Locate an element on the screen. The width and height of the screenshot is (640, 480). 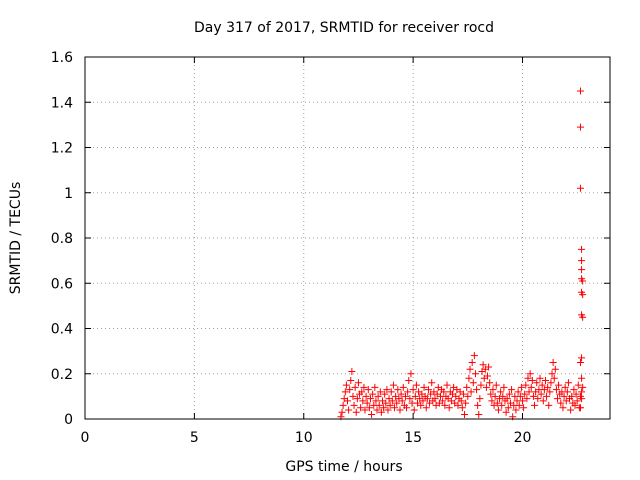
y-tick-label: 1.4 is located at coordinates (62, 103).